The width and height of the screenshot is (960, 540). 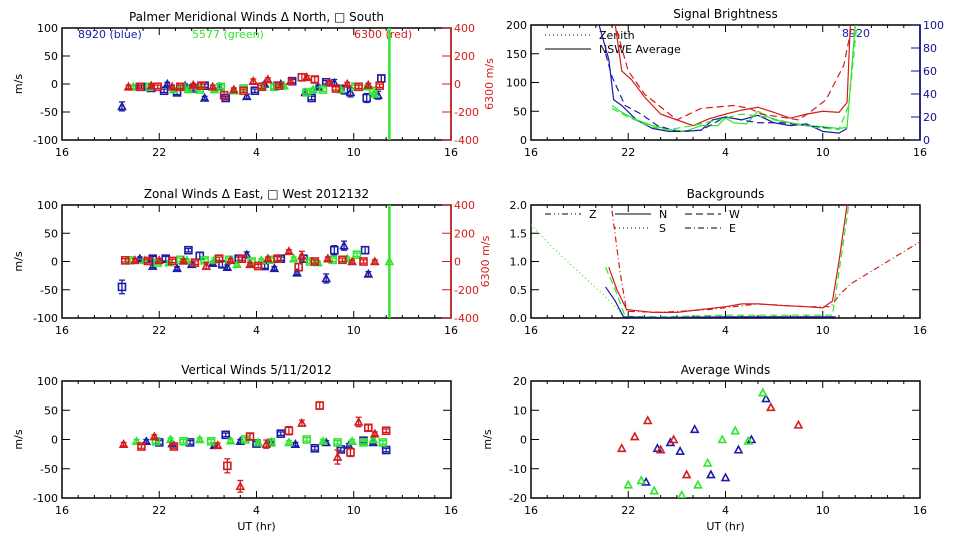 I want to click on x-tick-label: 10, so click(x=823, y=510).